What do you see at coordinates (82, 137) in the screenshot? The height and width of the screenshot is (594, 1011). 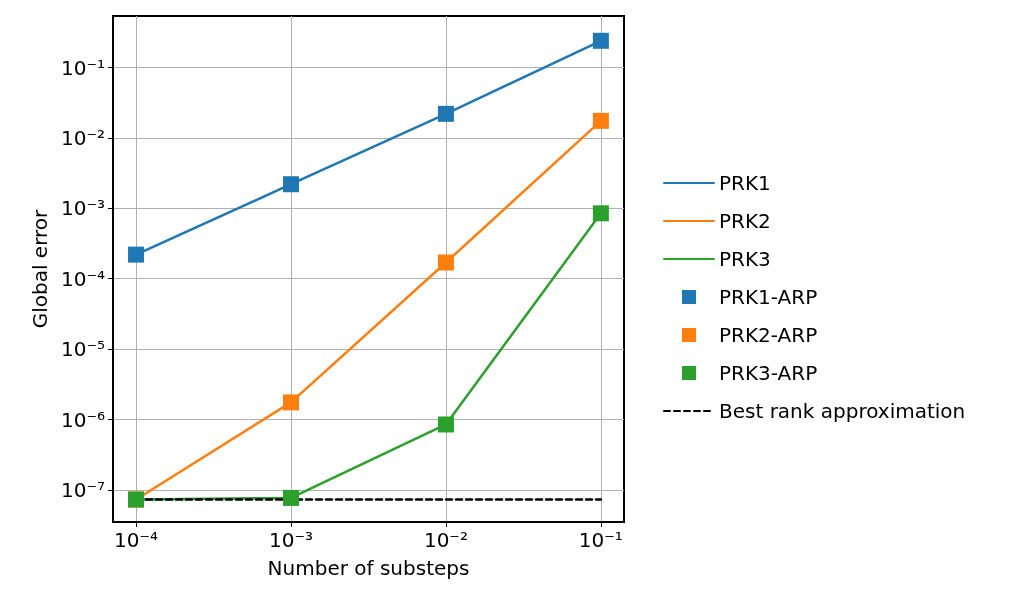 I see `y-tick-label: 10⁻²` at bounding box center [82, 137].